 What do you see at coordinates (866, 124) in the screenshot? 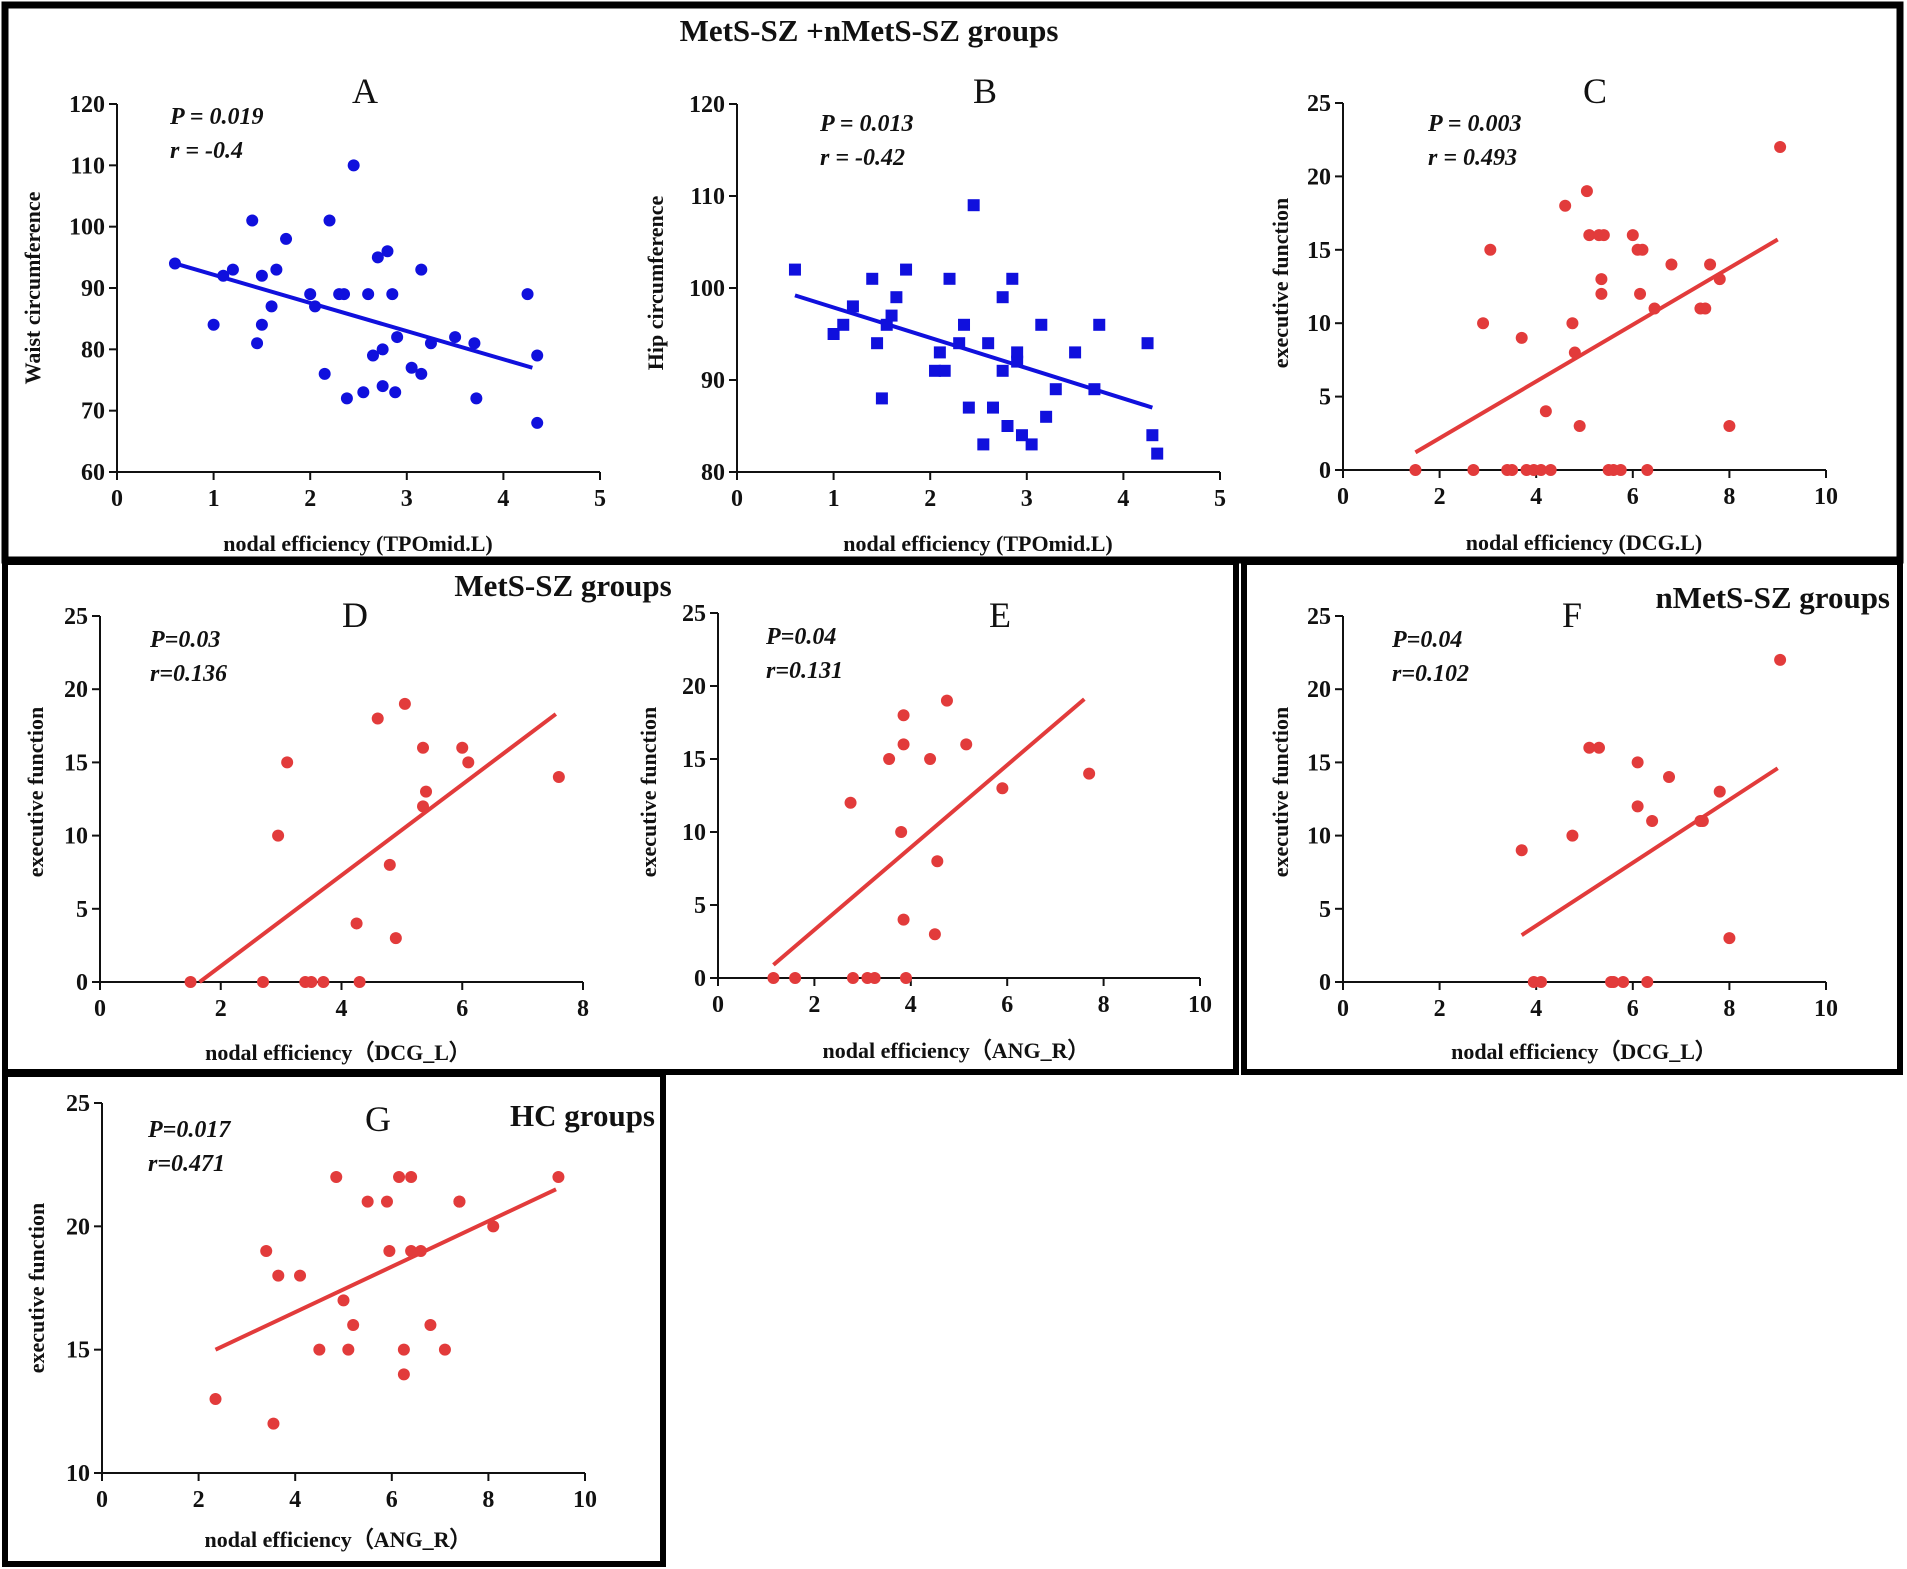
I see `p-value-label: P = 0.013` at bounding box center [866, 124].